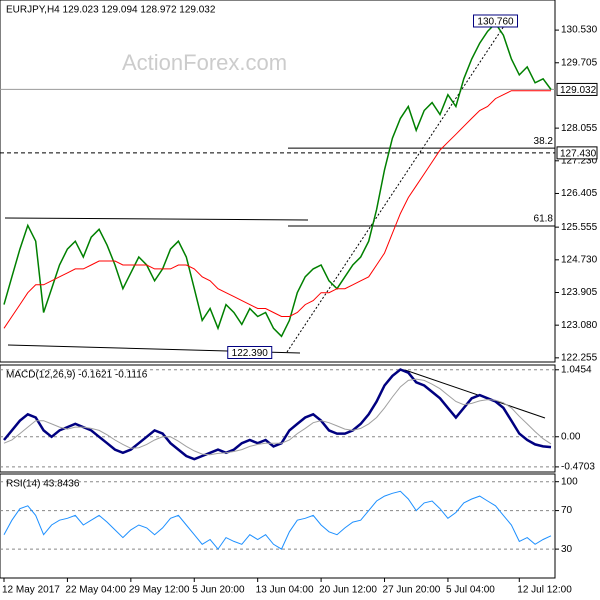 This screenshot has width=600, height=600. I want to click on x-tick-label: 12 Jul 12:00, so click(544, 590).